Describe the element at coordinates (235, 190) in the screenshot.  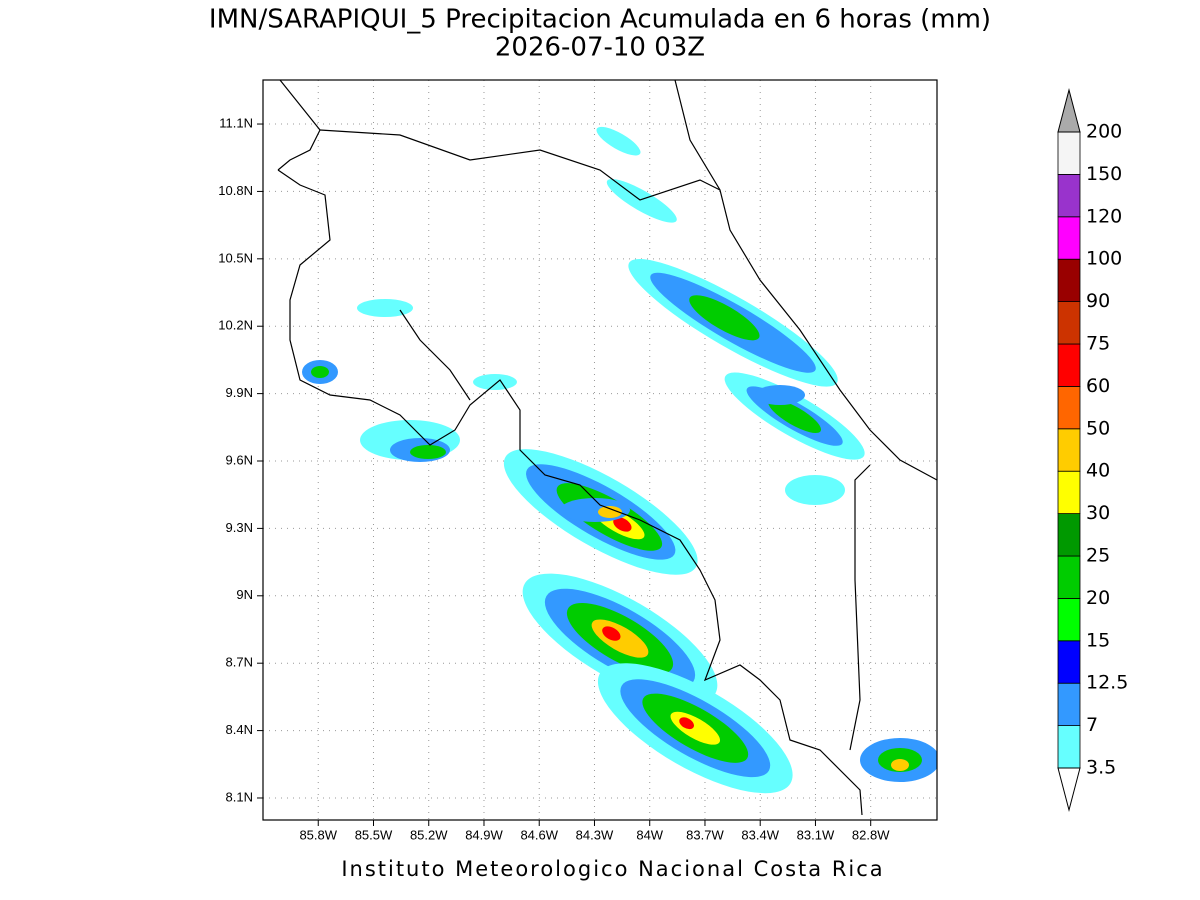
I see `y-tick-label: 10.8N` at that location.